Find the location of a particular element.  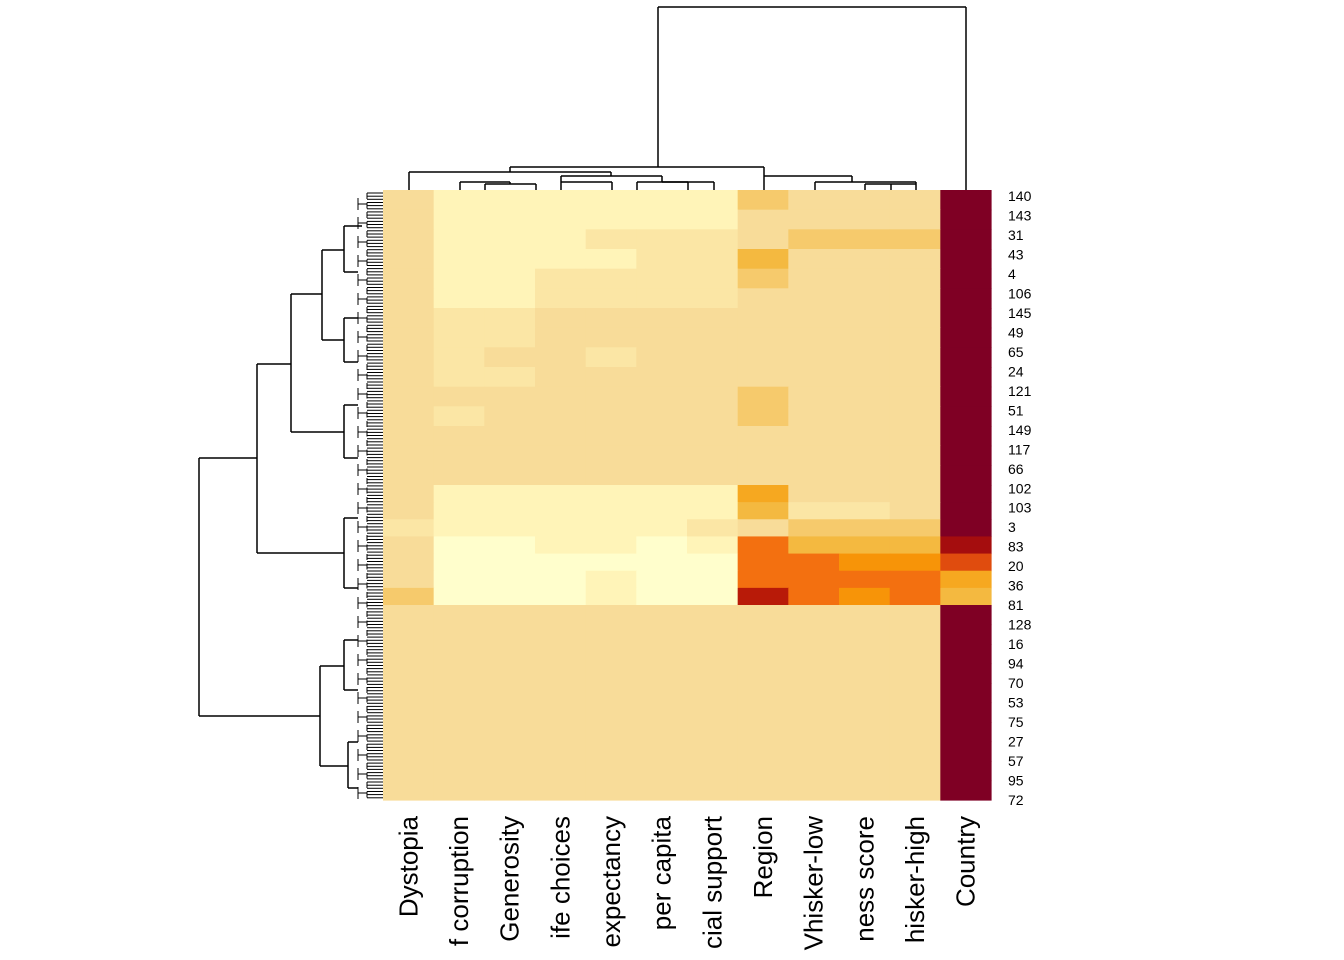

column-label: Dystopia is located at coordinates (408, 866).